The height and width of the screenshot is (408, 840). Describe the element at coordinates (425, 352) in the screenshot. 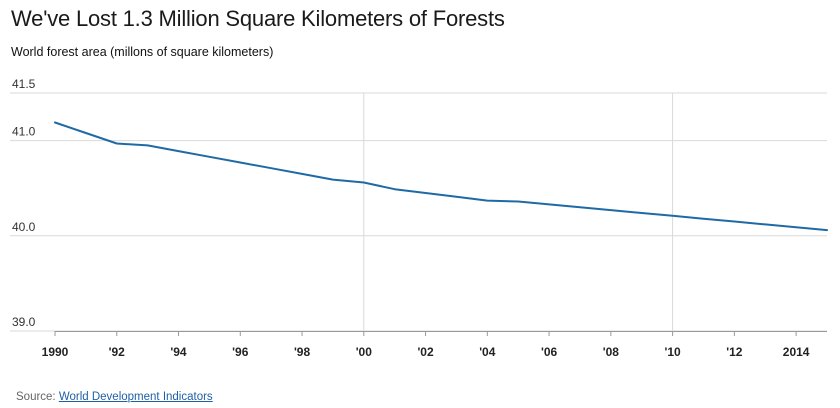

I see `x-tick-label: '02` at that location.